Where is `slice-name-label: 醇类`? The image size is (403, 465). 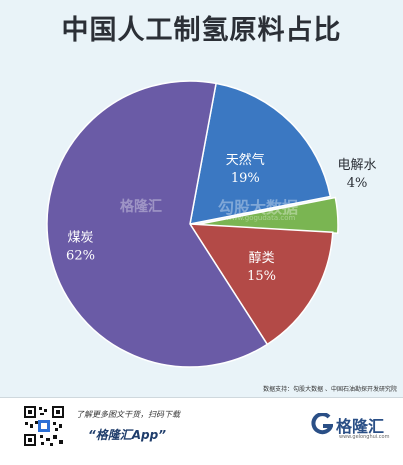
slice-name-label: 醇类 is located at coordinates (262, 258).